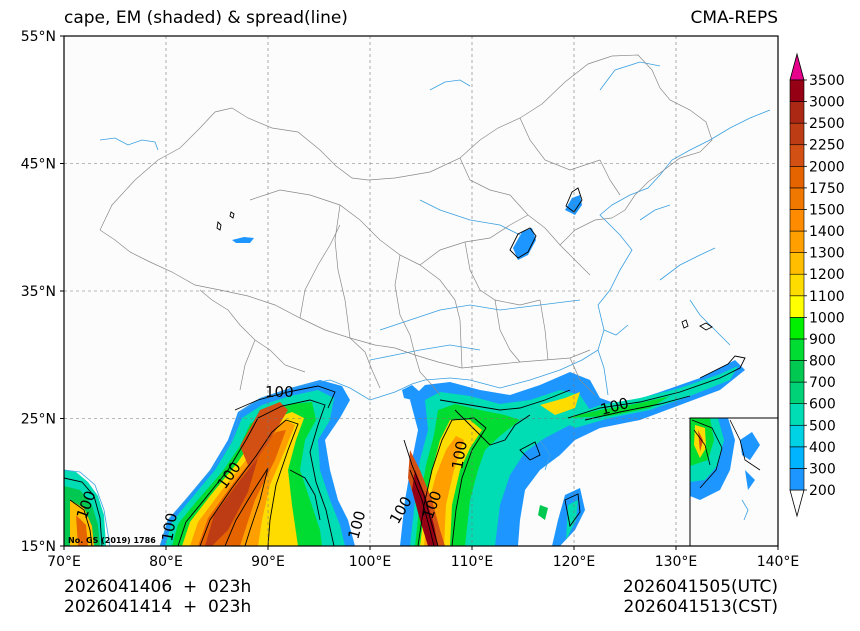  Describe the element at coordinates (38, 165) in the screenshot. I see `latitude-label: 45°N` at that location.